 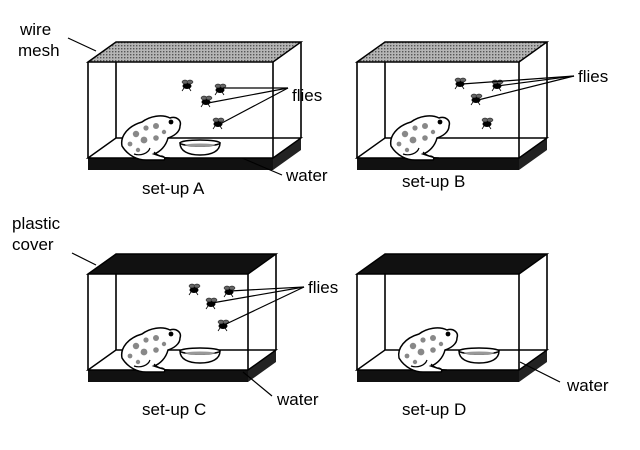 What do you see at coordinates (229, 291) in the screenshot?
I see `fly-icon-c2` at bounding box center [229, 291].